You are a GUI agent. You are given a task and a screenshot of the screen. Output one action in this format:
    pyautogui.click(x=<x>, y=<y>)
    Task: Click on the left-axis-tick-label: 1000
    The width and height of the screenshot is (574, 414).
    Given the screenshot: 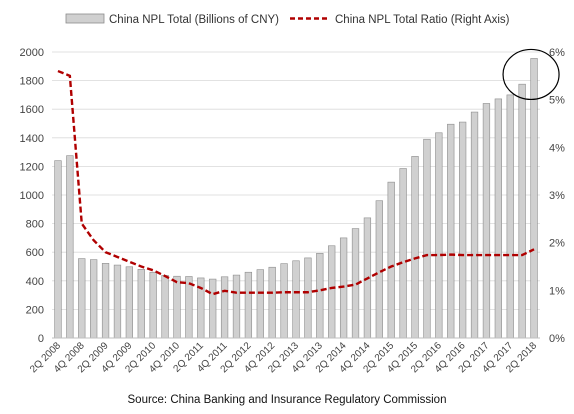 What is the action you would take?
    pyautogui.click(x=32, y=196)
    